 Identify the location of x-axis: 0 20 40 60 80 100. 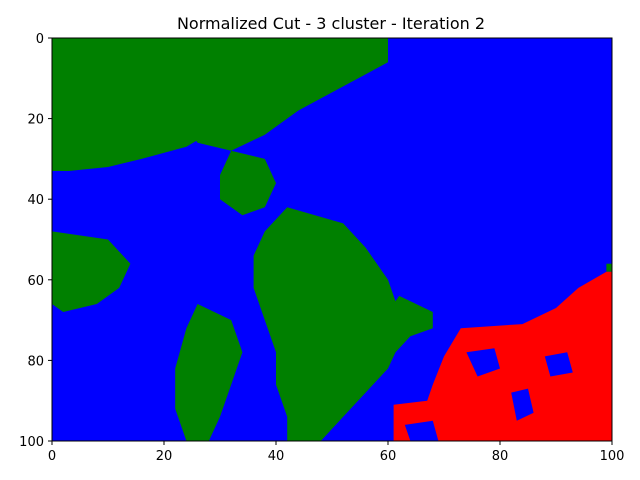
(336, 452).